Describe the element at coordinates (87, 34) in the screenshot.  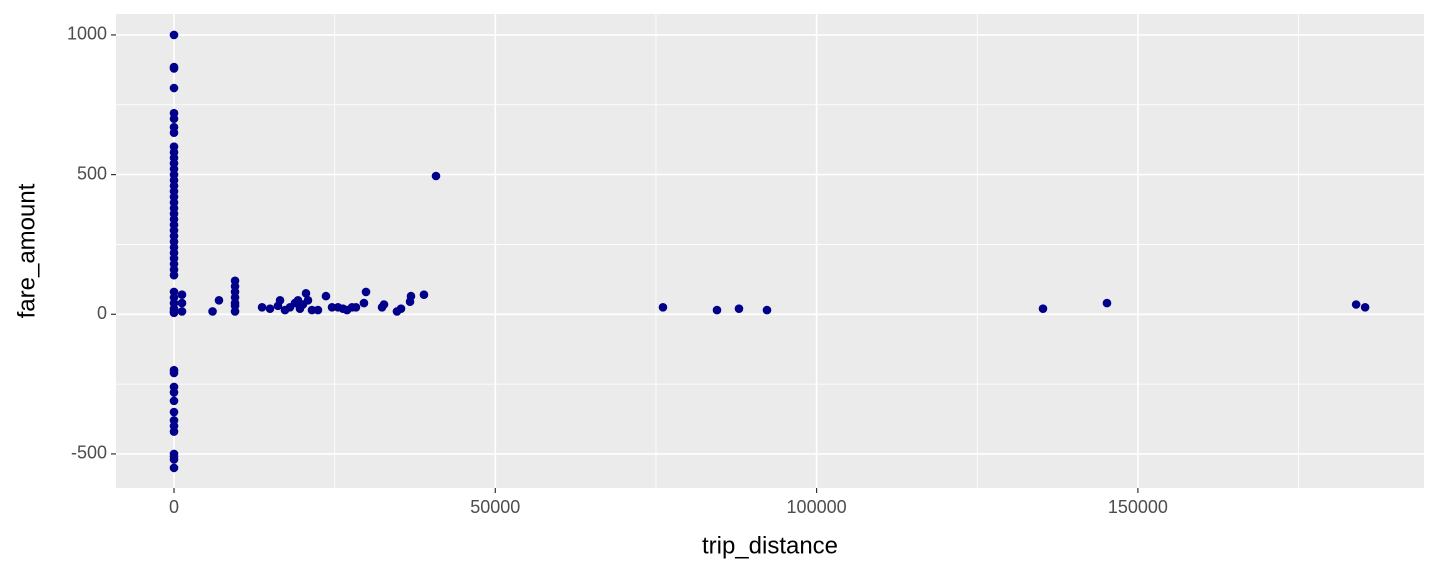
I see `y-tick-label: 1000` at that location.